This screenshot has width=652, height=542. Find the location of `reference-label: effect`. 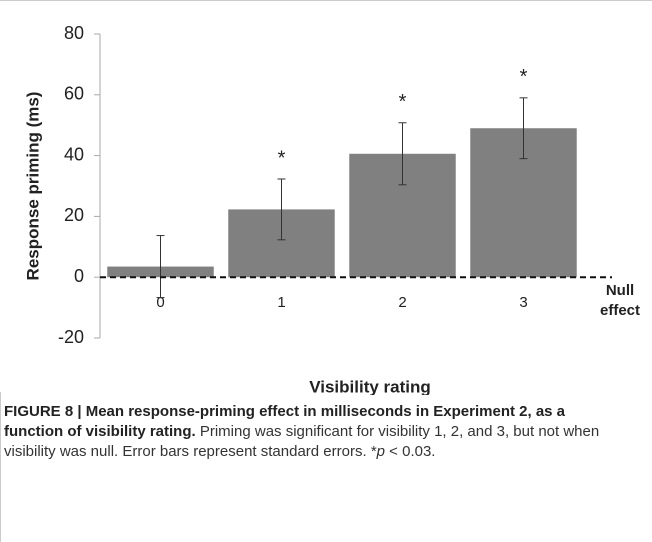

reference-label: effect is located at coordinates (620, 310).